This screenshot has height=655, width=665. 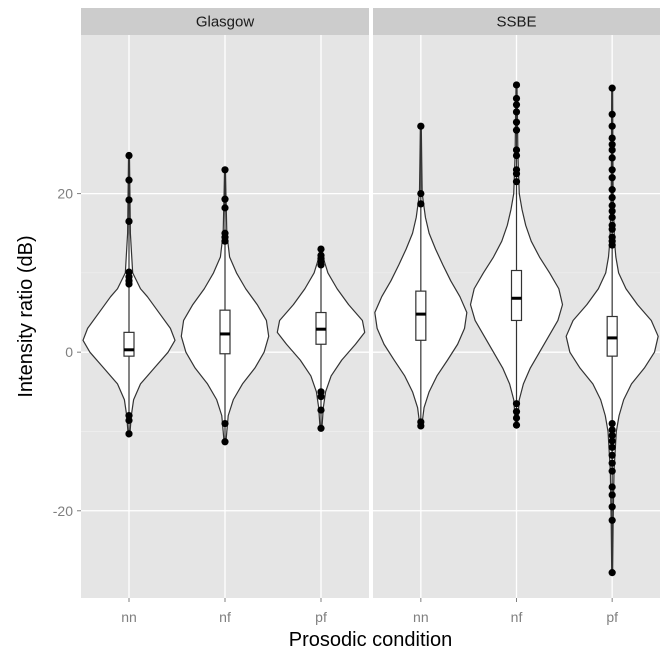 I want to click on y-axis-title: Intensity ratio (dB), so click(x=26, y=316).